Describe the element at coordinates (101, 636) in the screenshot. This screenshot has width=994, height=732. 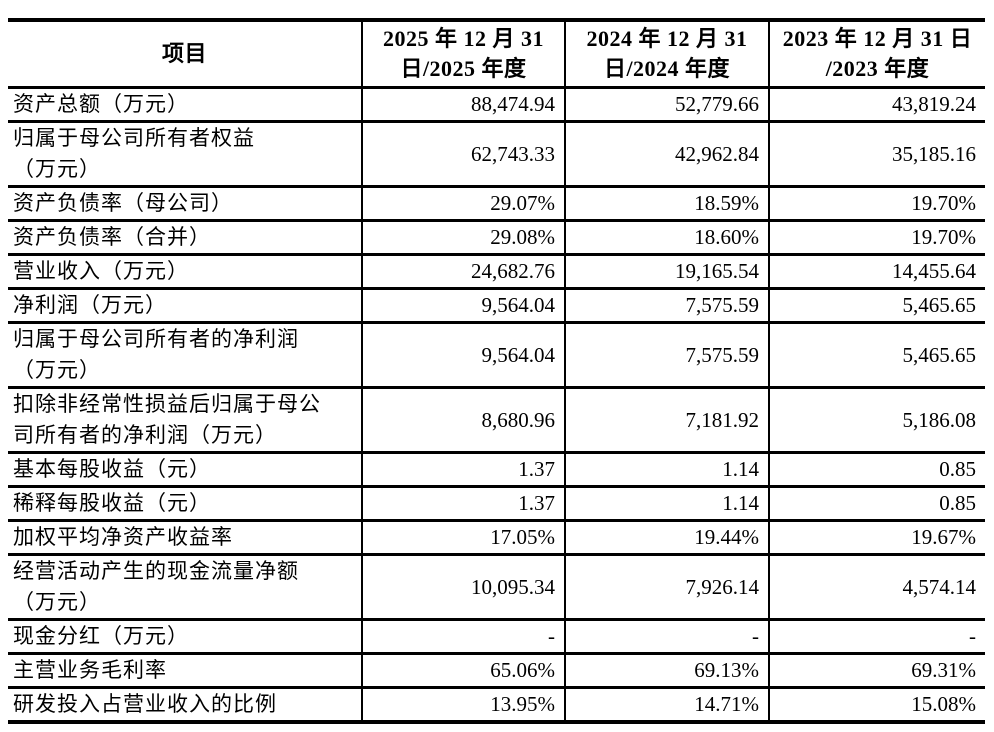
I see `row-label-line1: 现金分红（万元）` at that location.